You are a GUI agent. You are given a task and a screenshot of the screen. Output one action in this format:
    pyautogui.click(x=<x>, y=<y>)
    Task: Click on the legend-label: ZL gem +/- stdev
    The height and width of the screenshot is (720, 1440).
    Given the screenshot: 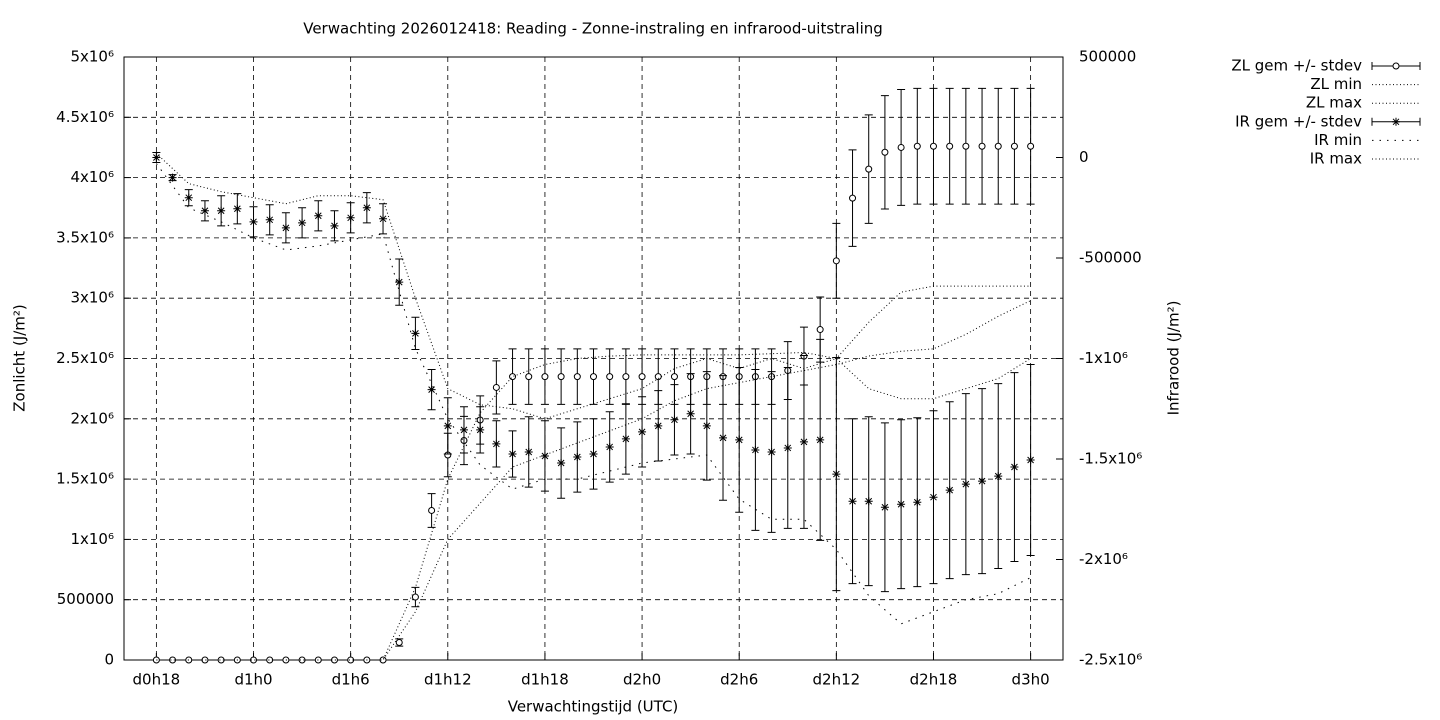 What is the action you would take?
    pyautogui.click(x=1296, y=66)
    